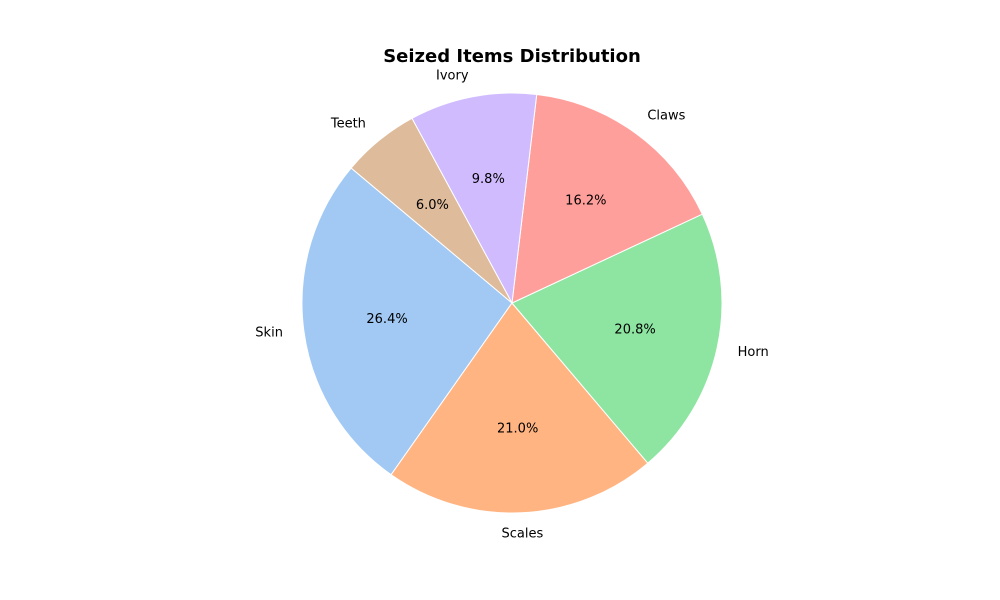  Describe the element at coordinates (585, 200) in the screenshot. I see `slice-percent-claws: 16.2%` at that location.